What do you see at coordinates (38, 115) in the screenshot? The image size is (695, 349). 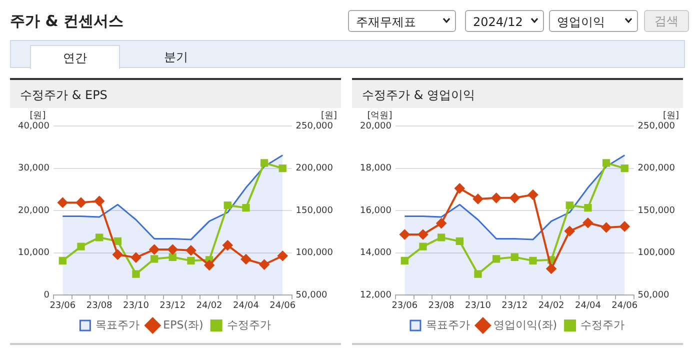 I see `y-axis-title: [원]` at bounding box center [38, 115].